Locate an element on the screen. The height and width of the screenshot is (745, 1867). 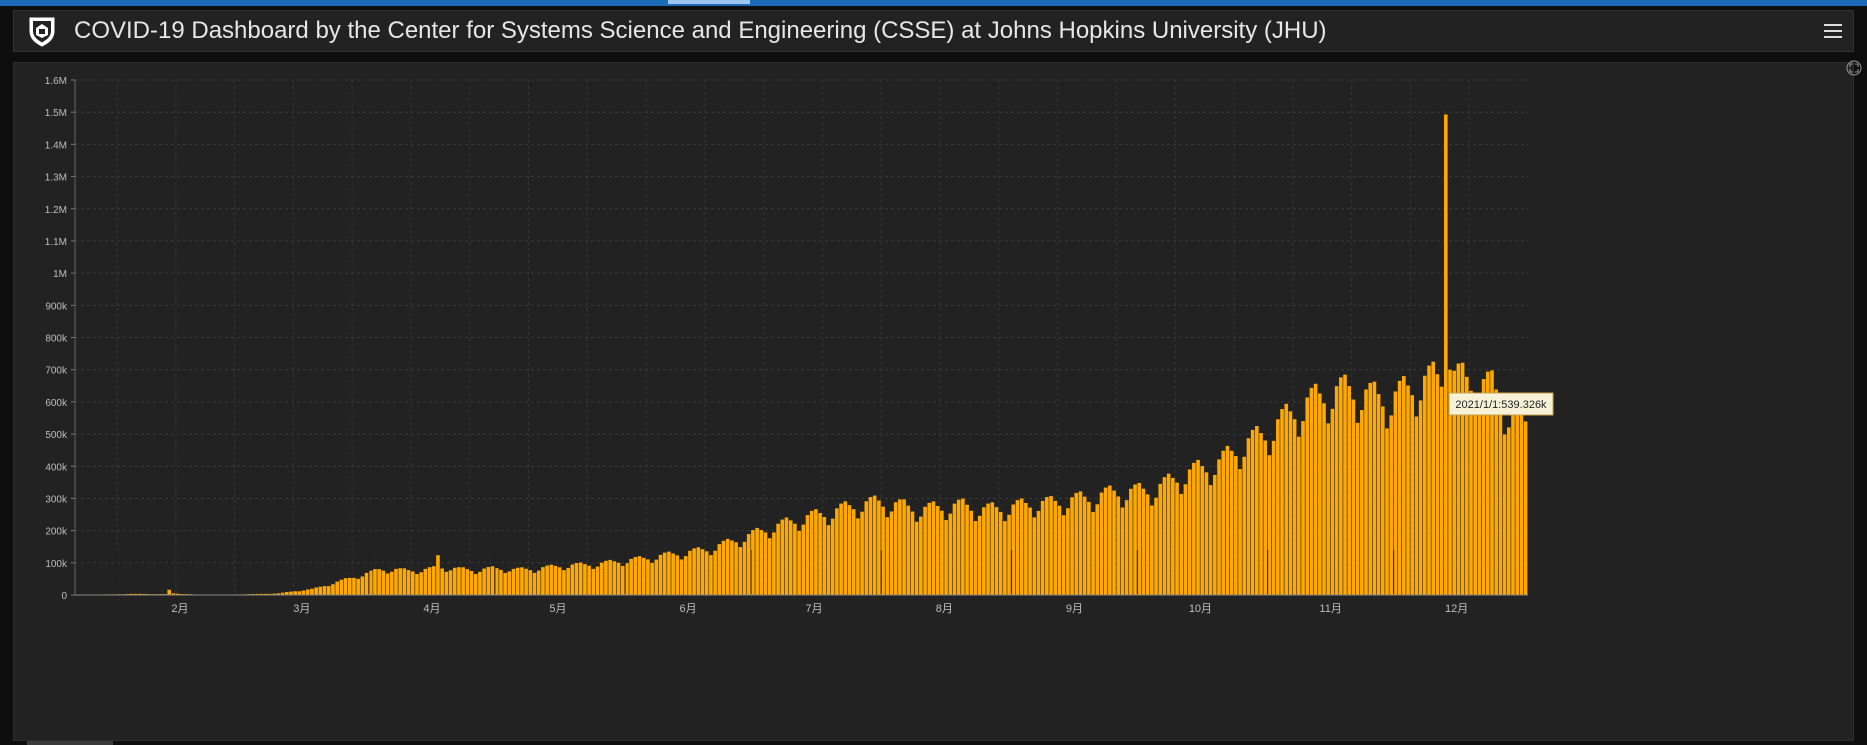
x-tick-label: 10月 is located at coordinates (1200, 609).